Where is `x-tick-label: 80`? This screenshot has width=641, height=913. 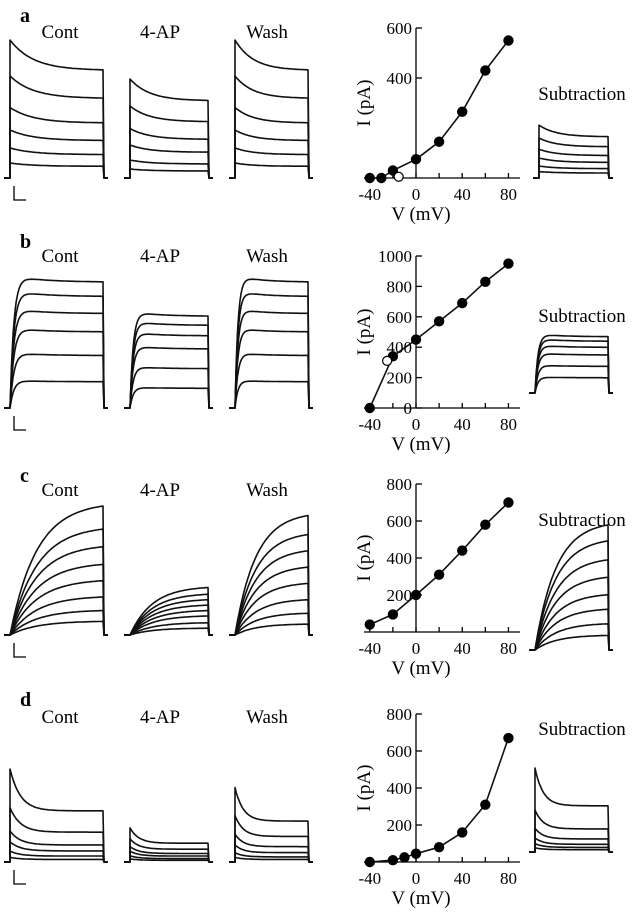
x-tick-label: 80 is located at coordinates (508, 194).